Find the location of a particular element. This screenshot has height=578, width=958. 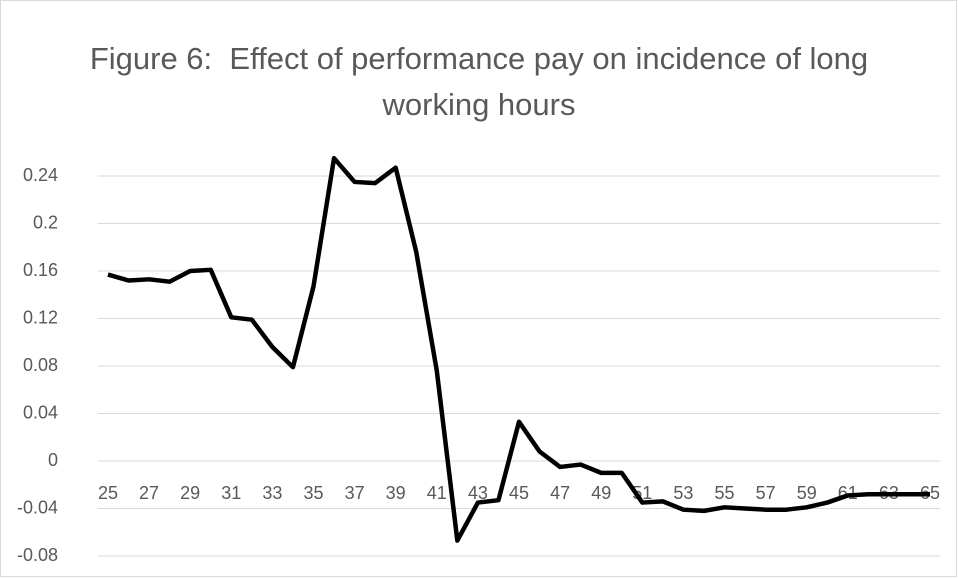

y-tick-label: 0.08 is located at coordinates (40, 365).